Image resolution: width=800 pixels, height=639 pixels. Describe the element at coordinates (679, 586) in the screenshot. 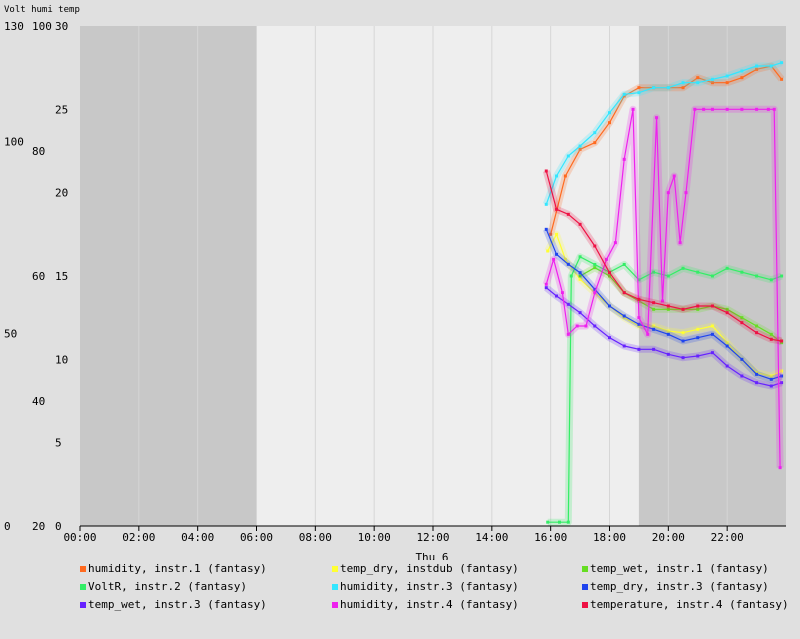

I see `legend-label: temp_dry, instr.3 (fantasy)` at that location.